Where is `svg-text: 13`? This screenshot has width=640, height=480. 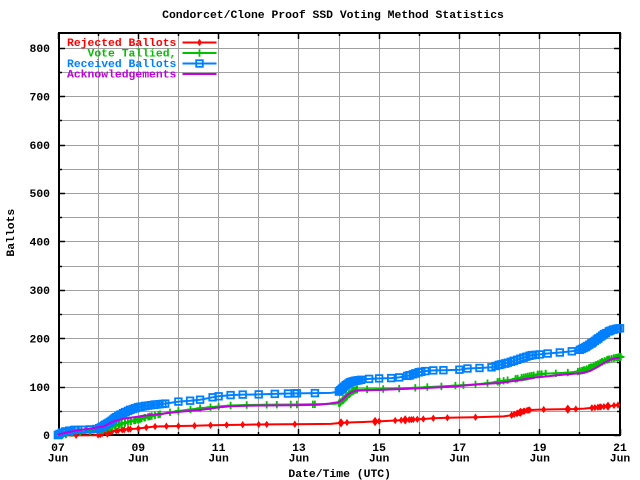 svg-text: 13 is located at coordinates (299, 449).